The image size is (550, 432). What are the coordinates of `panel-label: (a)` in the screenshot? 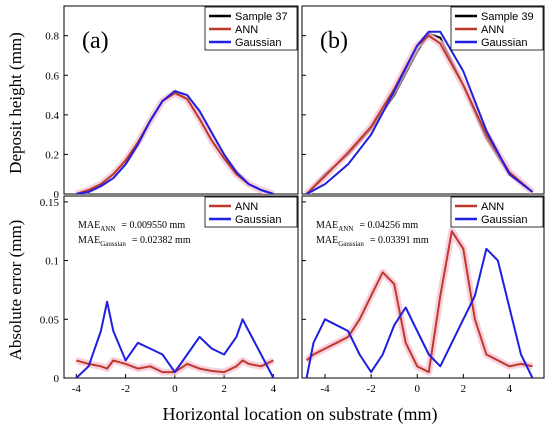 It's located at (95, 41).